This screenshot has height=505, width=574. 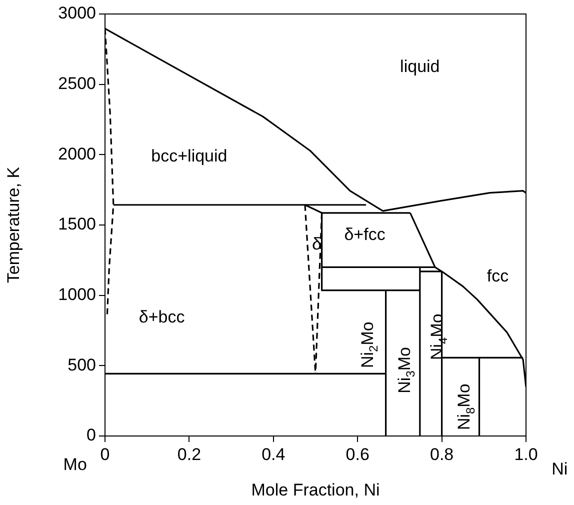 I want to click on text: Mo, so click(x=75, y=464).